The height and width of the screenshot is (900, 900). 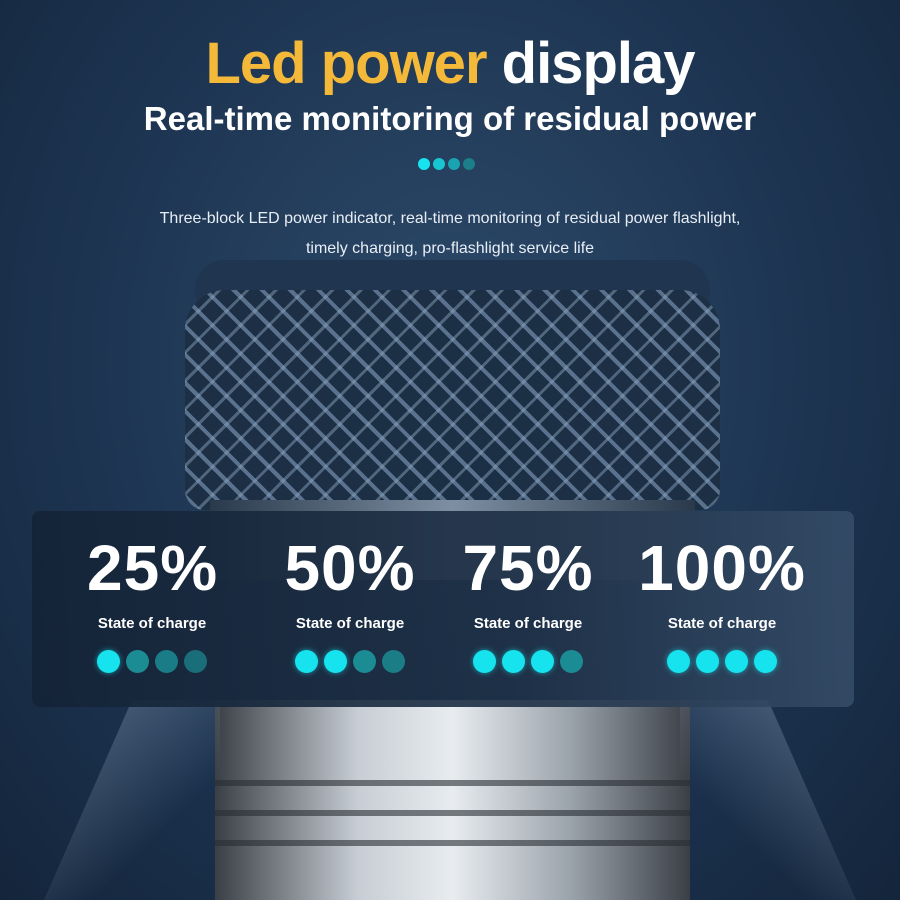 What do you see at coordinates (598, 63) in the screenshot?
I see `title-rest: display` at bounding box center [598, 63].